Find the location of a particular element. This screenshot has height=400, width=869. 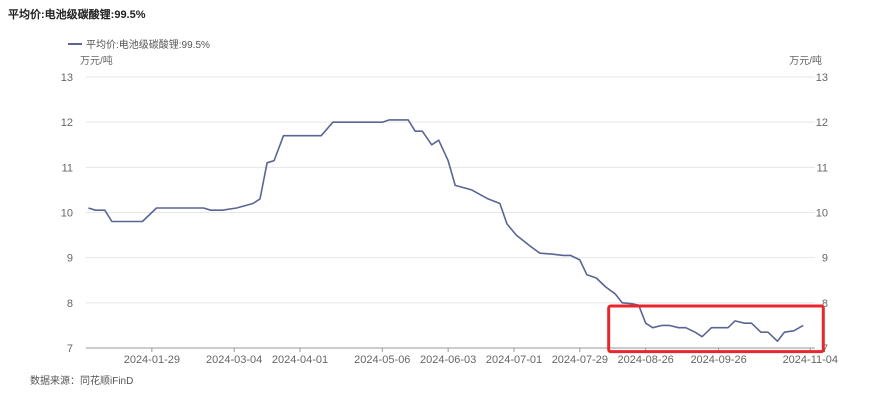

x-tick-label: 2024-11-04 is located at coordinates (810, 360).